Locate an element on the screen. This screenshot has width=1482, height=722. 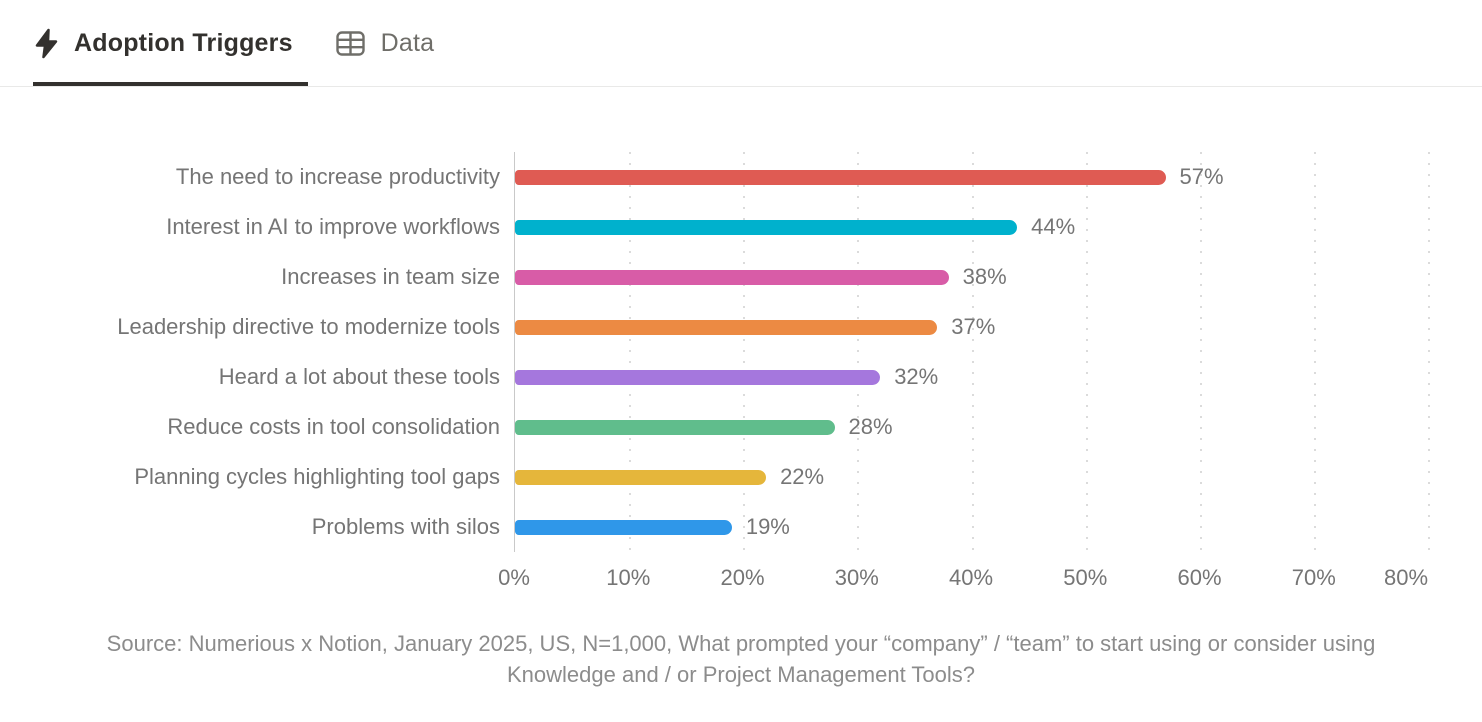
table-icon is located at coordinates (350, 43).